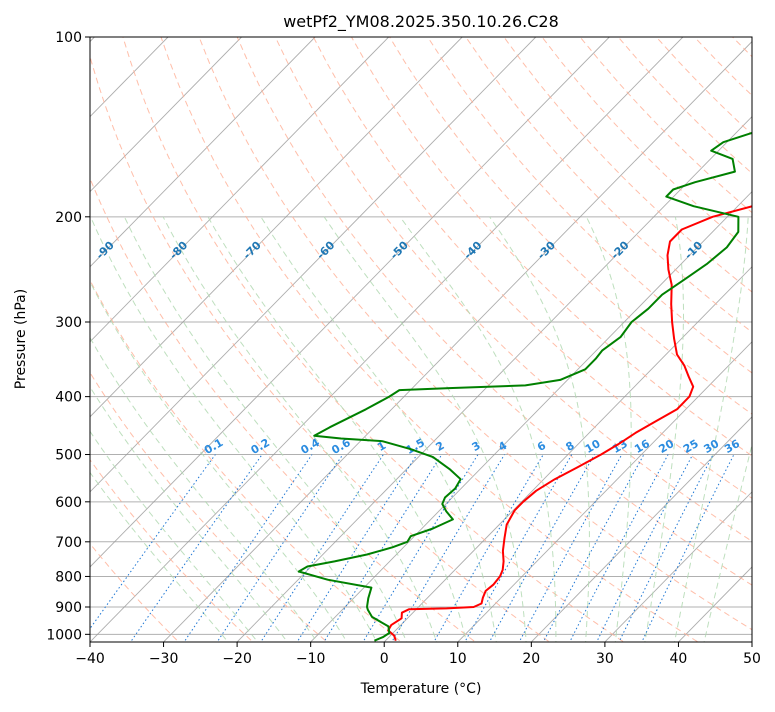  I want to click on x-tick-label: 10, so click(458, 659).